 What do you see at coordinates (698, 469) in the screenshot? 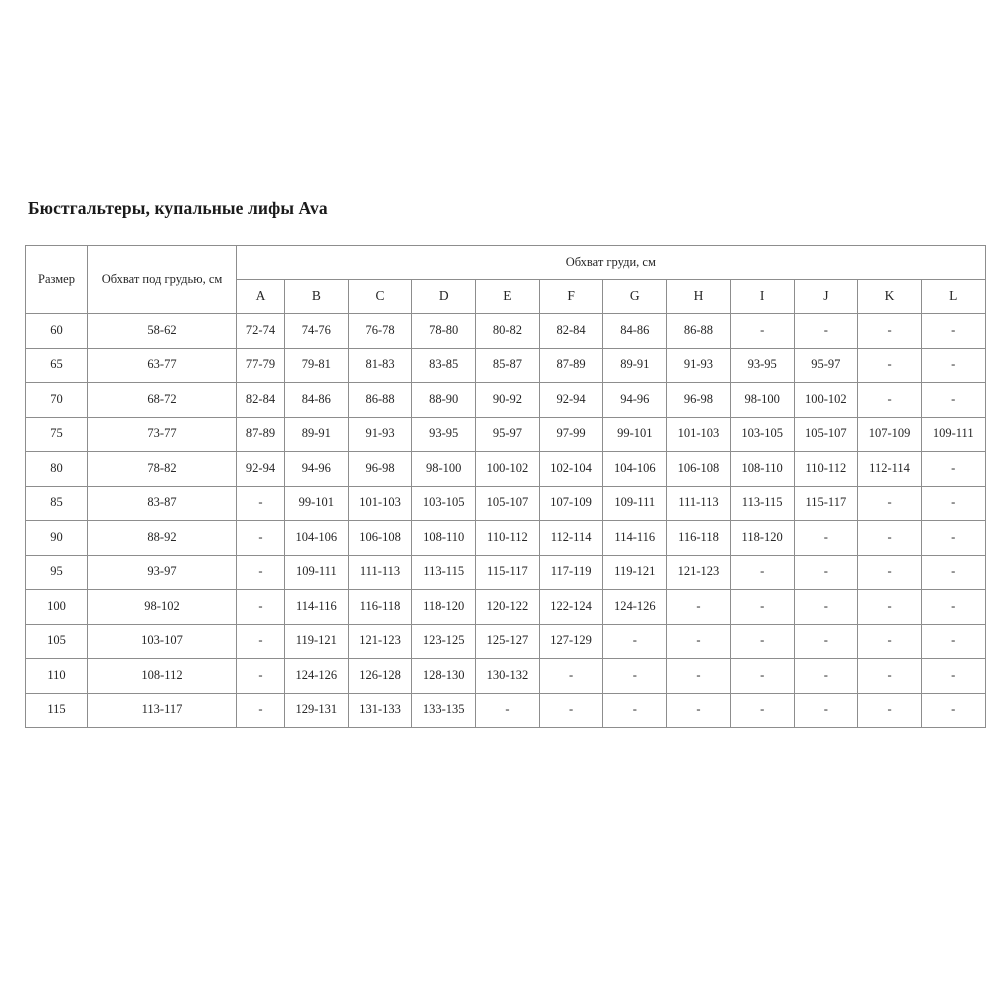
I see `cell-bust-h: 106-108` at bounding box center [698, 469].